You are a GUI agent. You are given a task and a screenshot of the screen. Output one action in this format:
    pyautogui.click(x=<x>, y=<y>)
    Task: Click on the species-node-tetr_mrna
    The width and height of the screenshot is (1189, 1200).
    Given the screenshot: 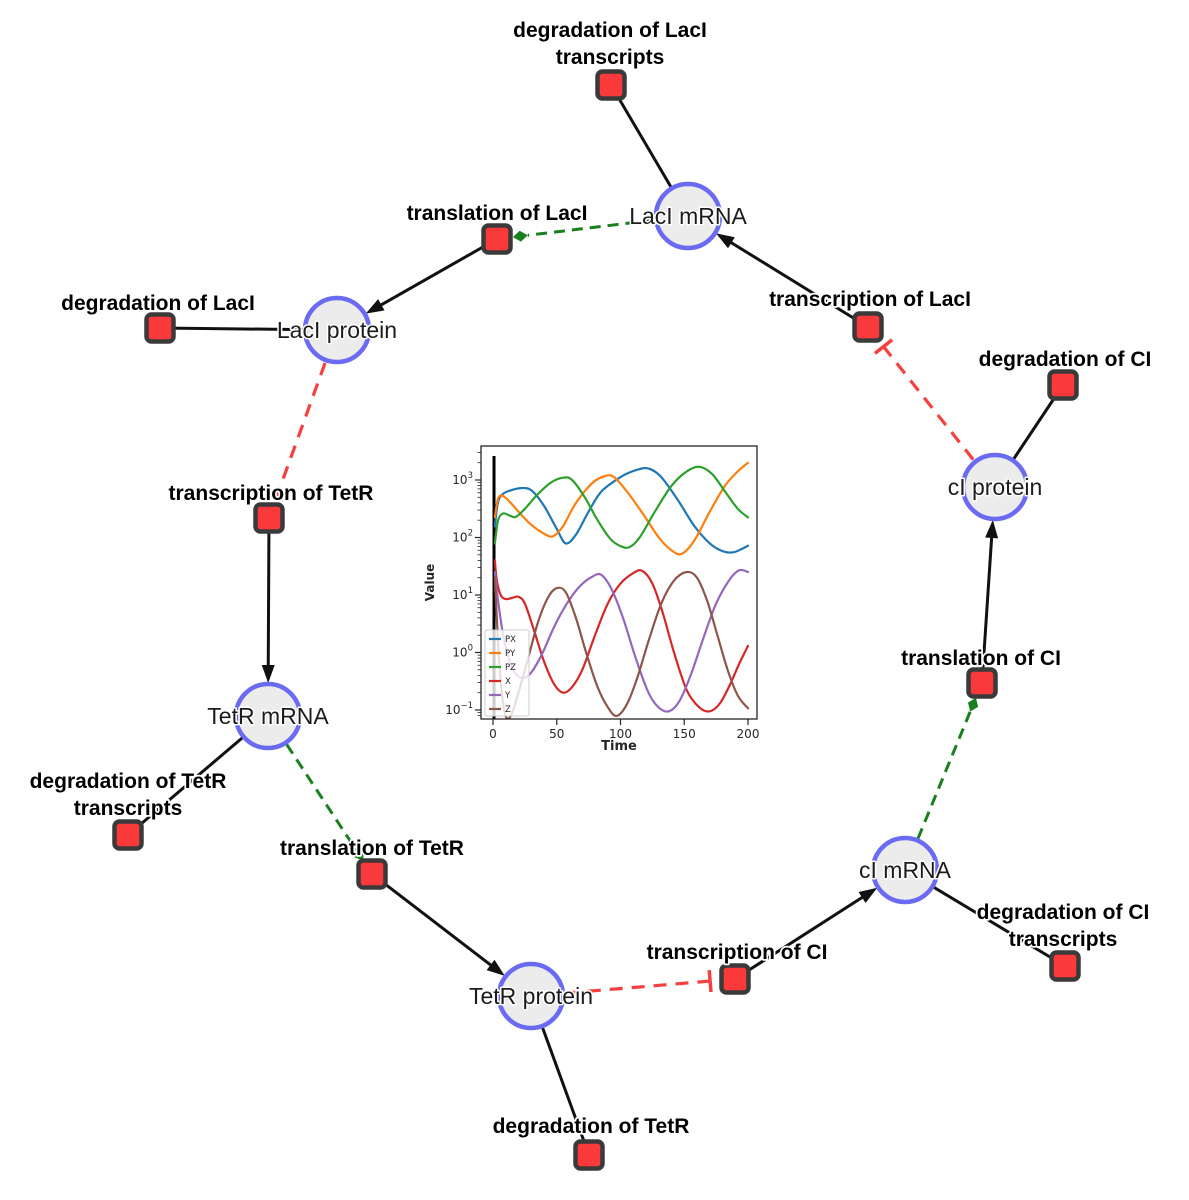 What is the action you would take?
    pyautogui.click(x=268, y=716)
    